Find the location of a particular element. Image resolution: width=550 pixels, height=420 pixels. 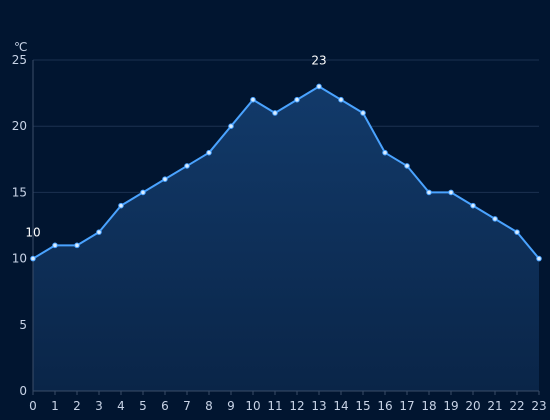

y-axis-unit-label: ℃ is located at coordinates (20, 47).